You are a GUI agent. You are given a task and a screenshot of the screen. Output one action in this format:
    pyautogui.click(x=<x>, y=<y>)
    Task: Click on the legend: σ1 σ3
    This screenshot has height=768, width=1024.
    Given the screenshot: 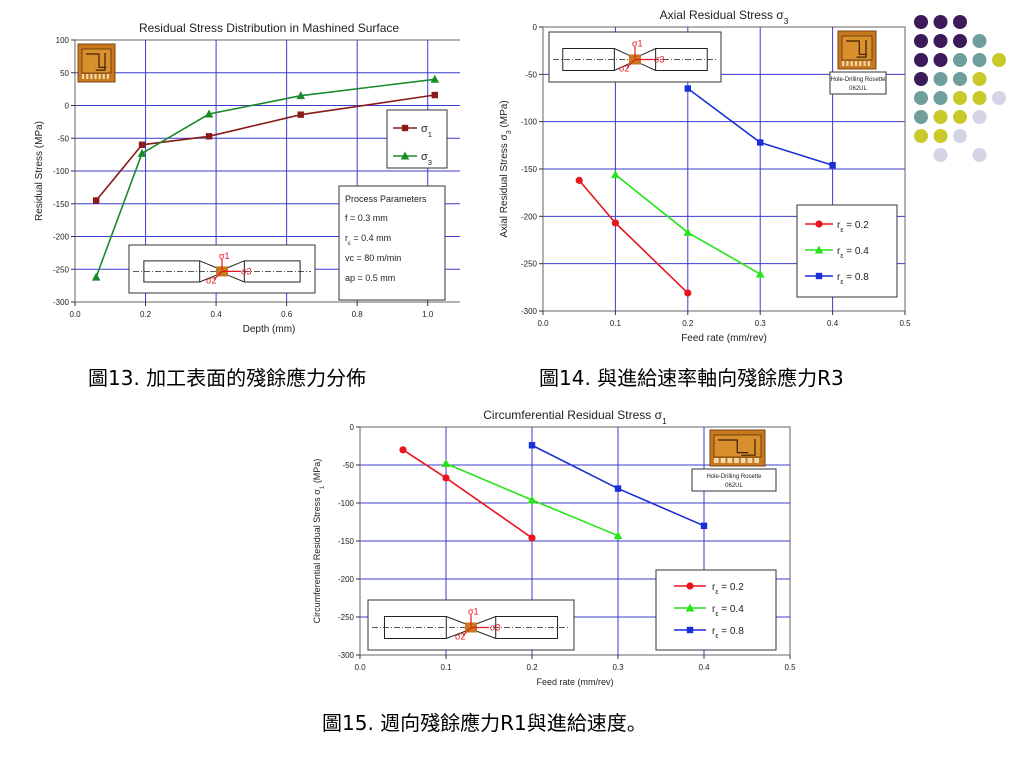 What is the action you would take?
    pyautogui.click(x=417, y=139)
    